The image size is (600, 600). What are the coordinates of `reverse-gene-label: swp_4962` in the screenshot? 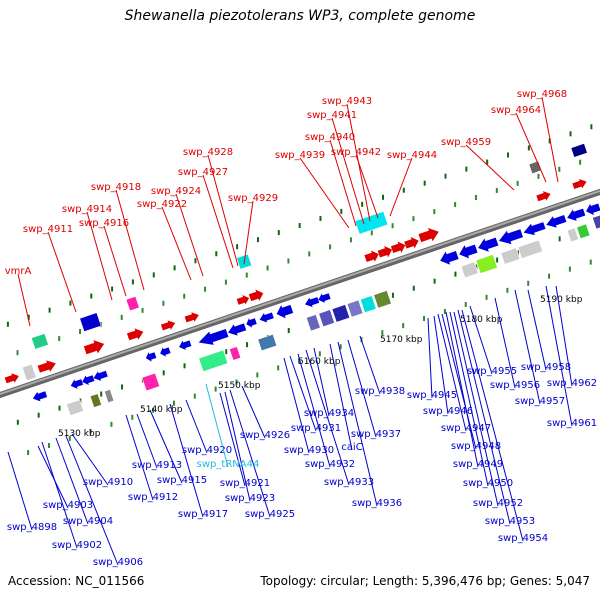 It's located at (572, 383).